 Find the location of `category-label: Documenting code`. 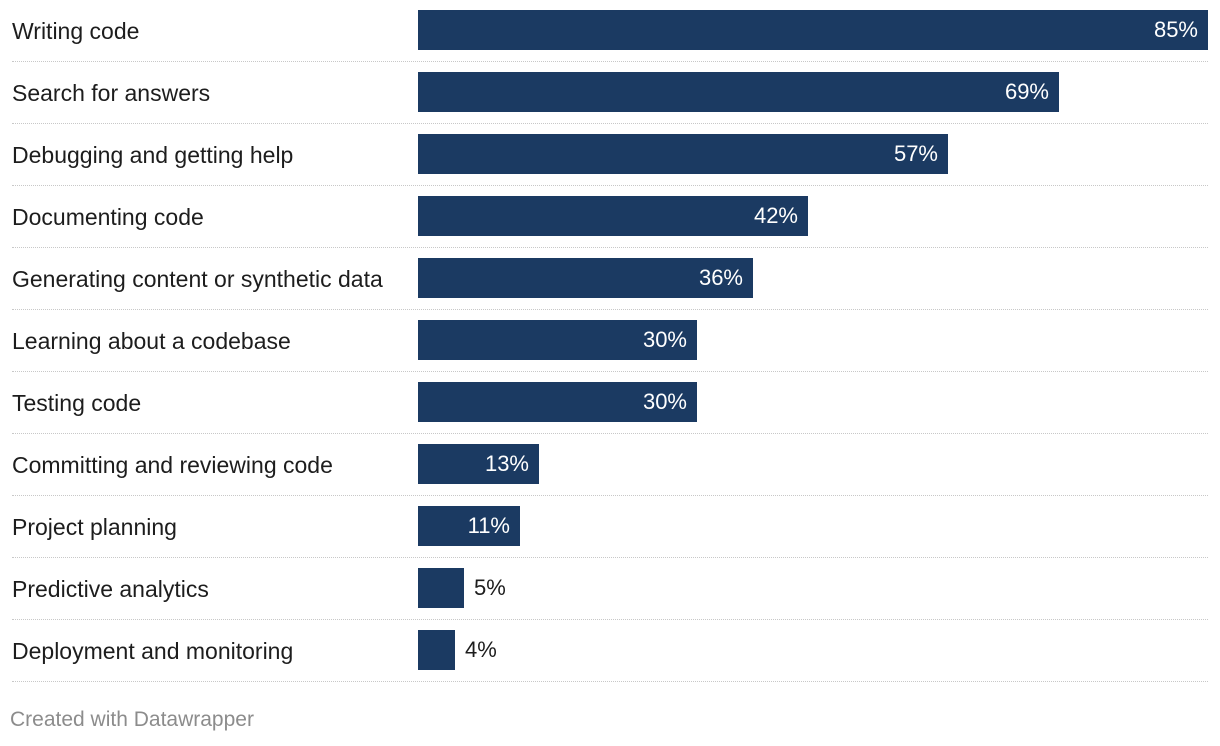

category-label: Documenting code is located at coordinates (108, 217).